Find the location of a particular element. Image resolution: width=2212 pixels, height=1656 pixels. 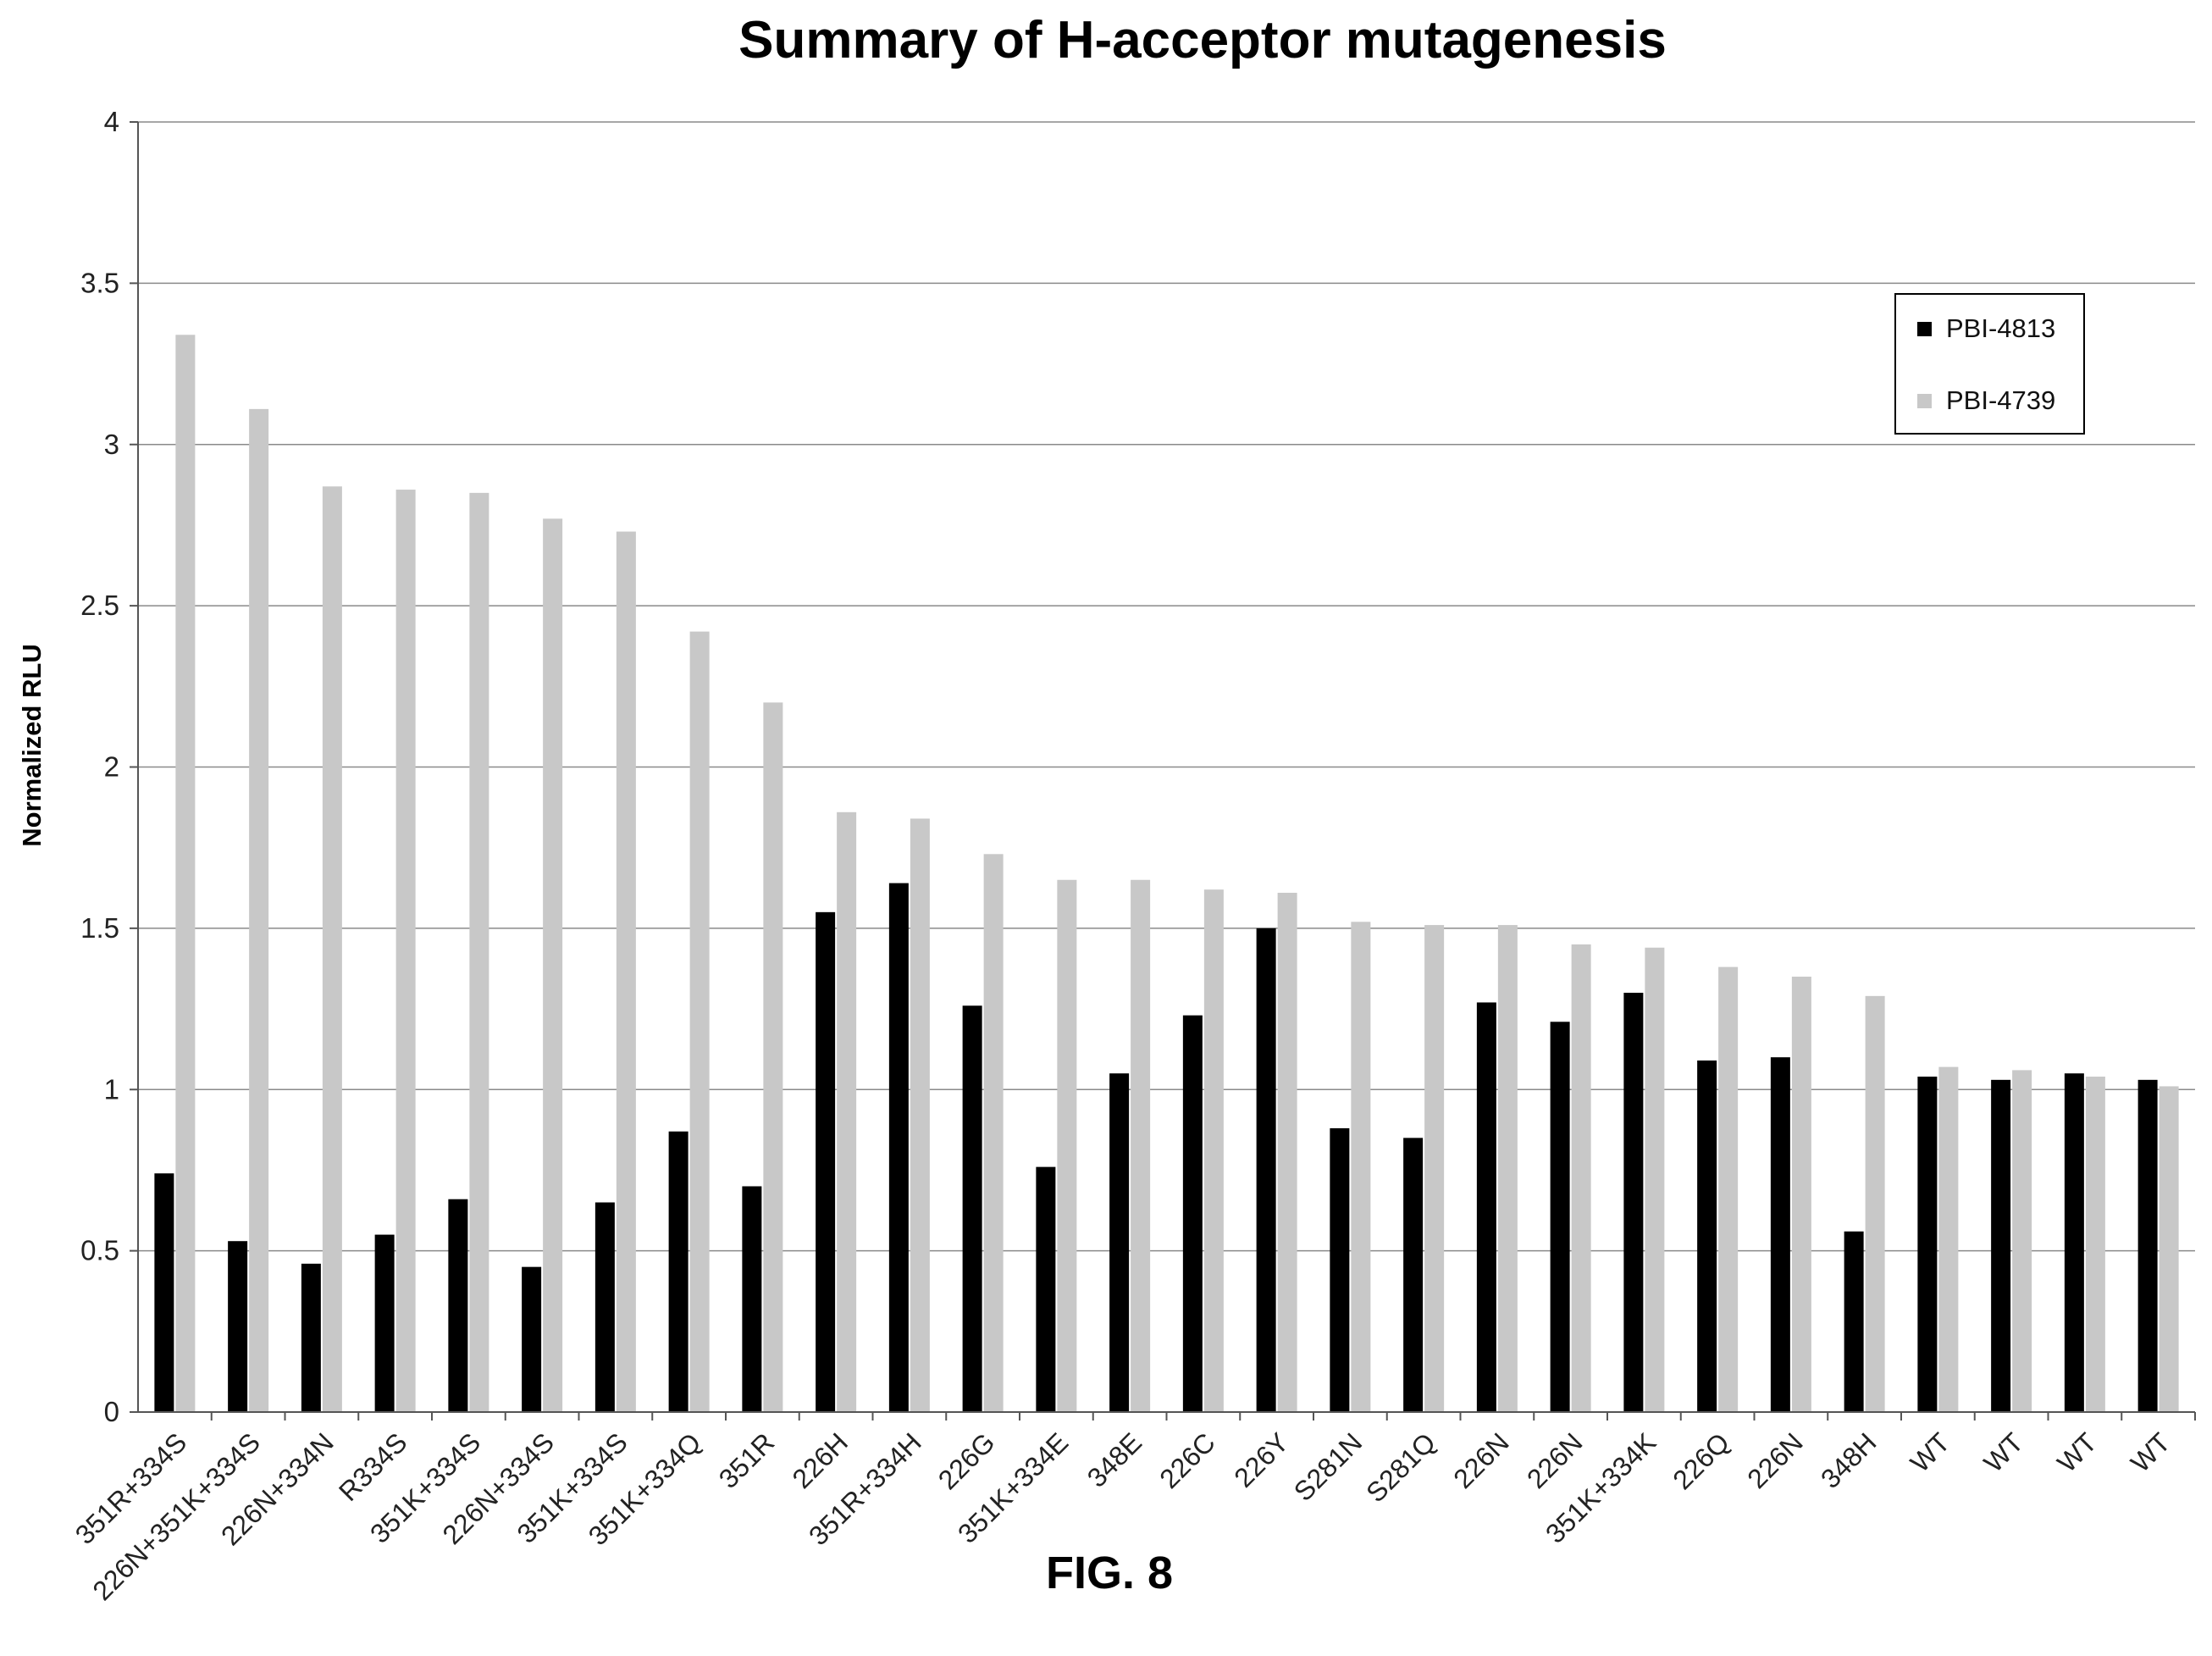

y-tick-label: 2 is located at coordinates (111, 767).